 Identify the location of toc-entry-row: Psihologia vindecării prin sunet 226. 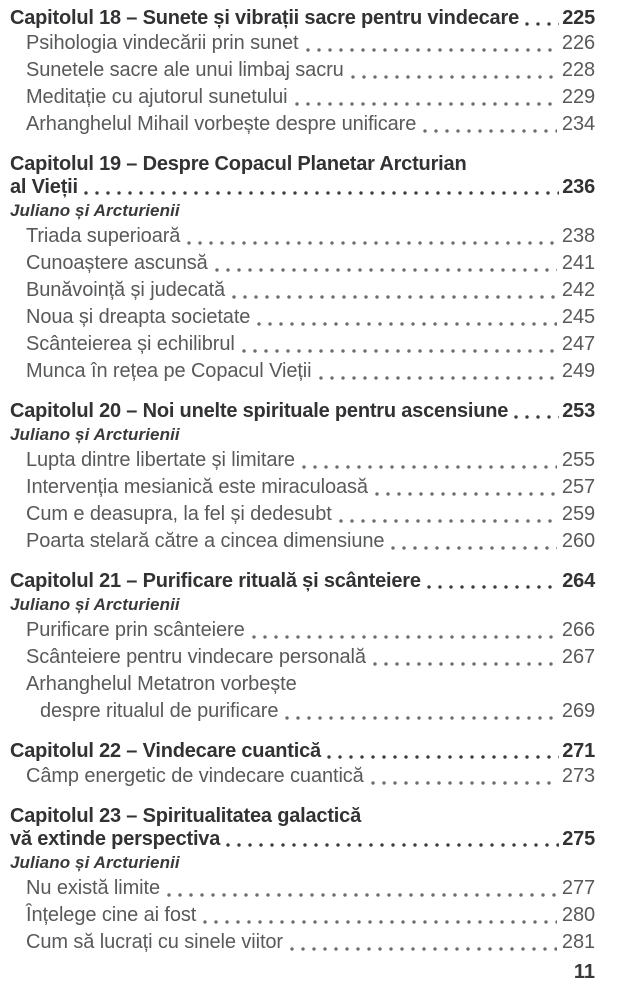
(302, 43).